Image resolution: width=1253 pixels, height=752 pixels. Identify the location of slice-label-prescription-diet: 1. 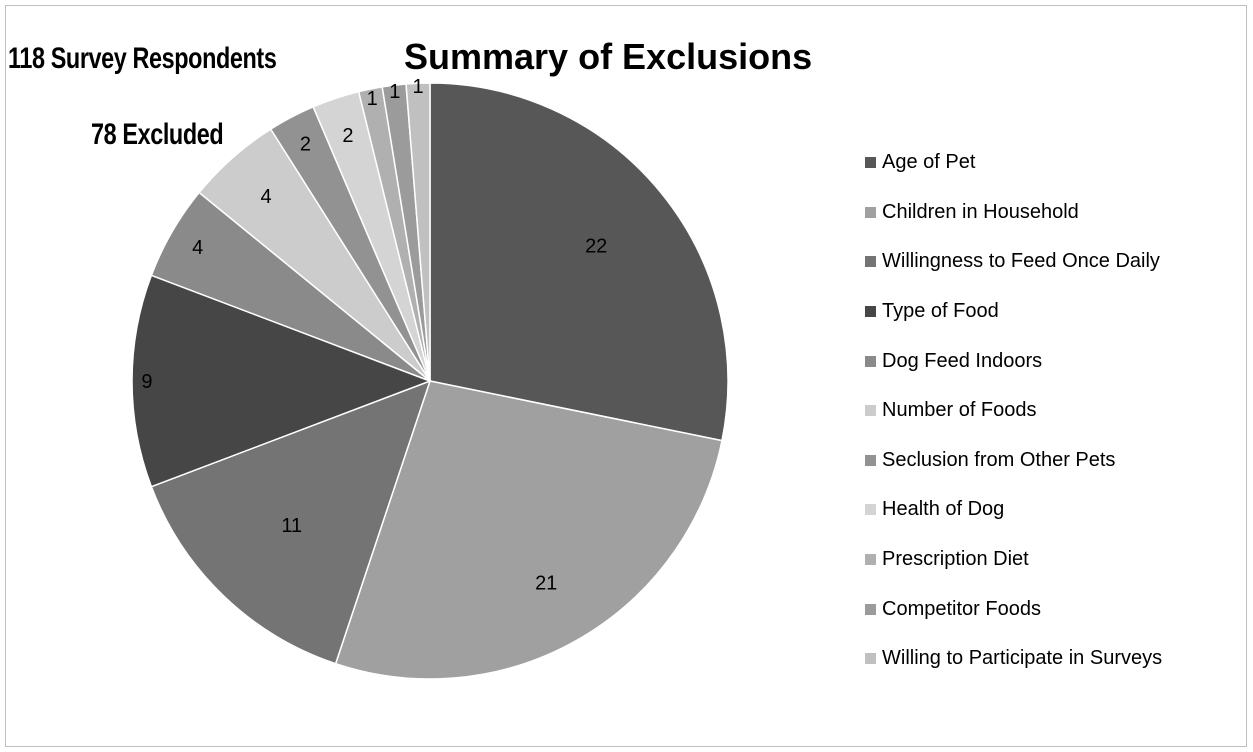
(372, 99).